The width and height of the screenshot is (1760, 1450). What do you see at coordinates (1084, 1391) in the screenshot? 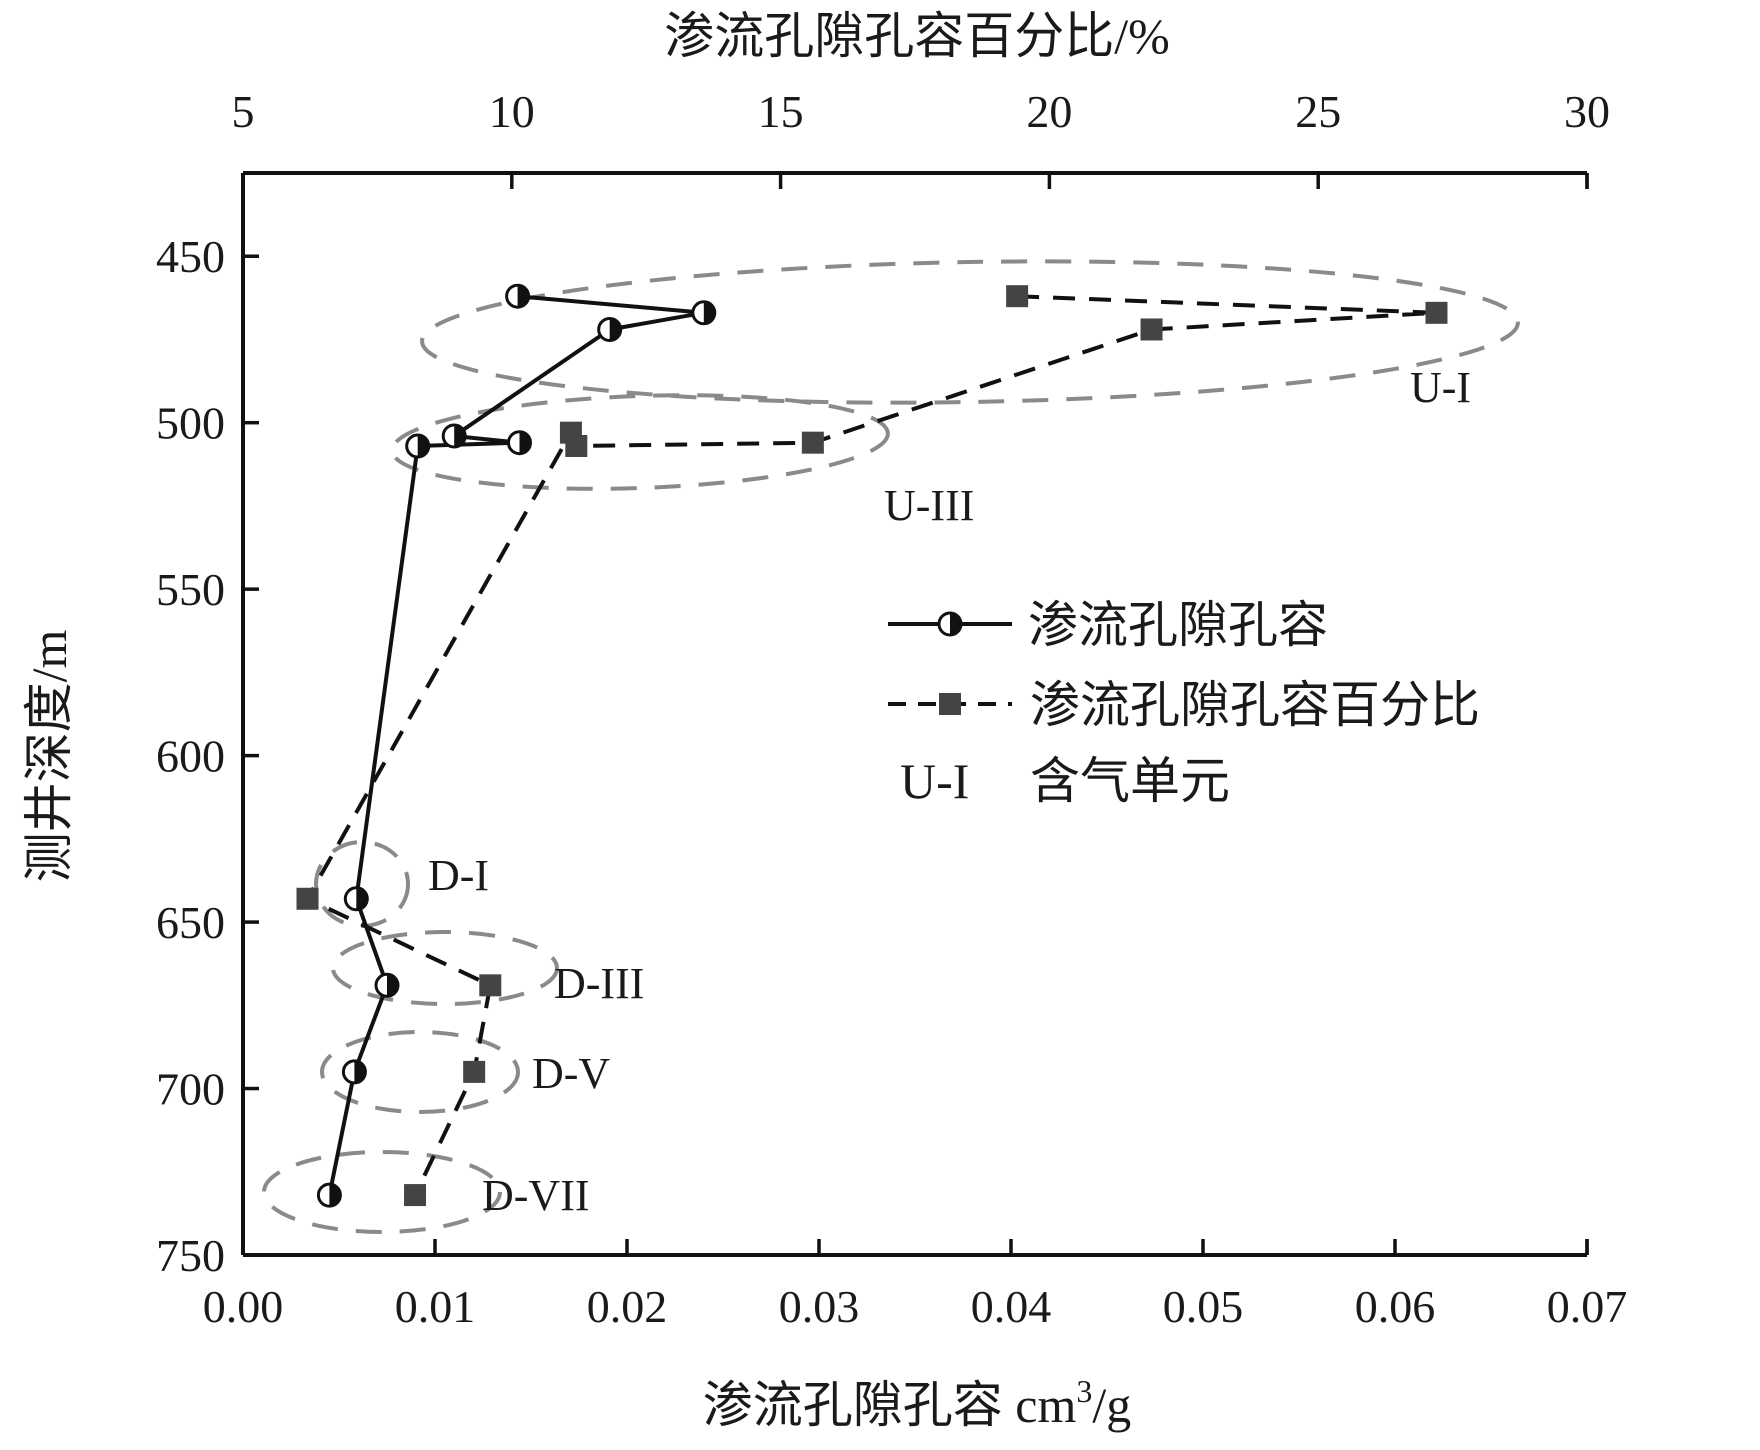
I see `bottom-axis-title-sup: 3` at bounding box center [1084, 1391].